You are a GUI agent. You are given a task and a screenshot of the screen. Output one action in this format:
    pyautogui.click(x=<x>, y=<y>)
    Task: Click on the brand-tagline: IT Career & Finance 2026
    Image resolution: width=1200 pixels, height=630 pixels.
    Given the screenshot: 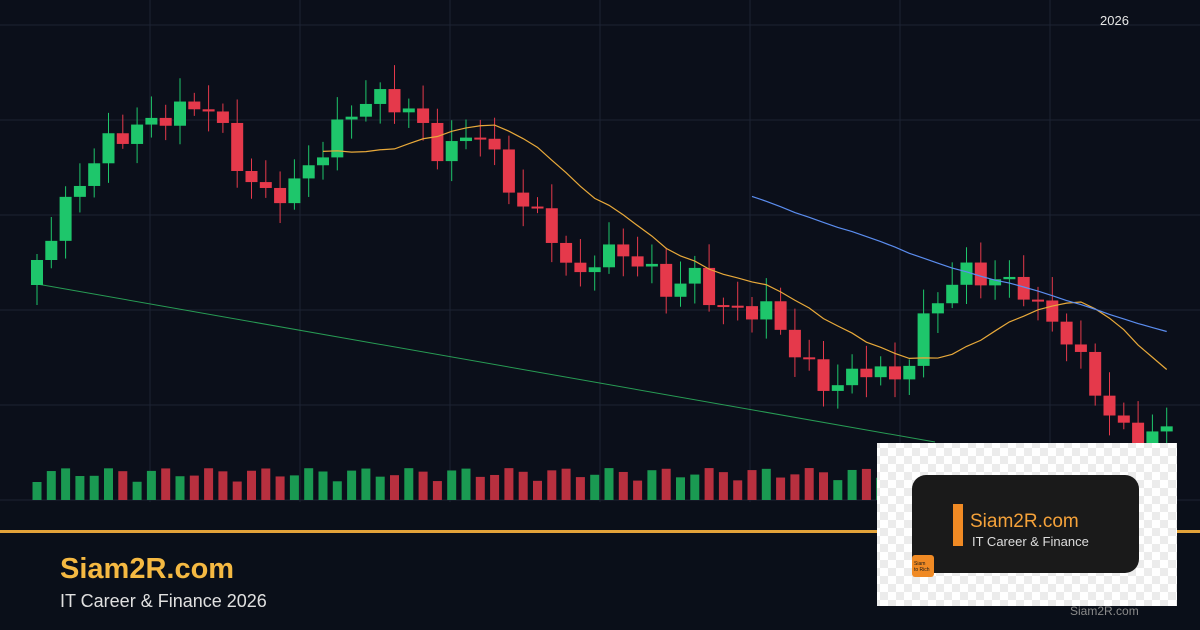 What is the action you would take?
    pyautogui.click(x=163, y=601)
    